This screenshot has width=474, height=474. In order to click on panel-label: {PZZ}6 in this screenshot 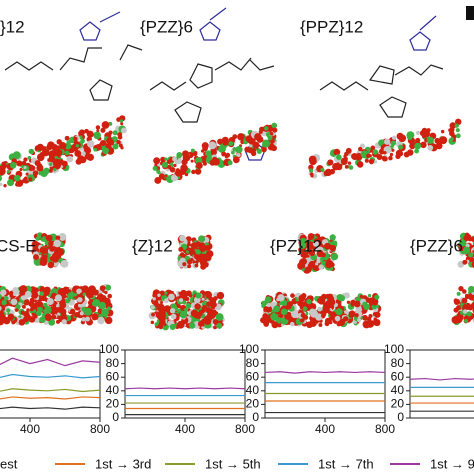, I will do `click(436, 245)`.